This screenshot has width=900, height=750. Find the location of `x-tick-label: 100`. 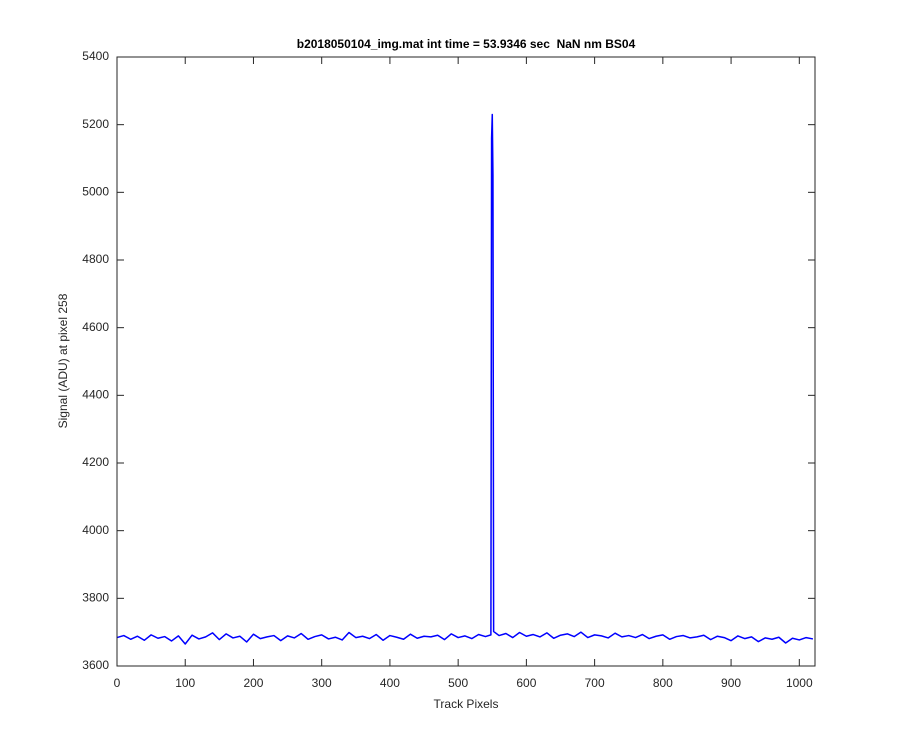

x-tick-label: 100 is located at coordinates (185, 683).